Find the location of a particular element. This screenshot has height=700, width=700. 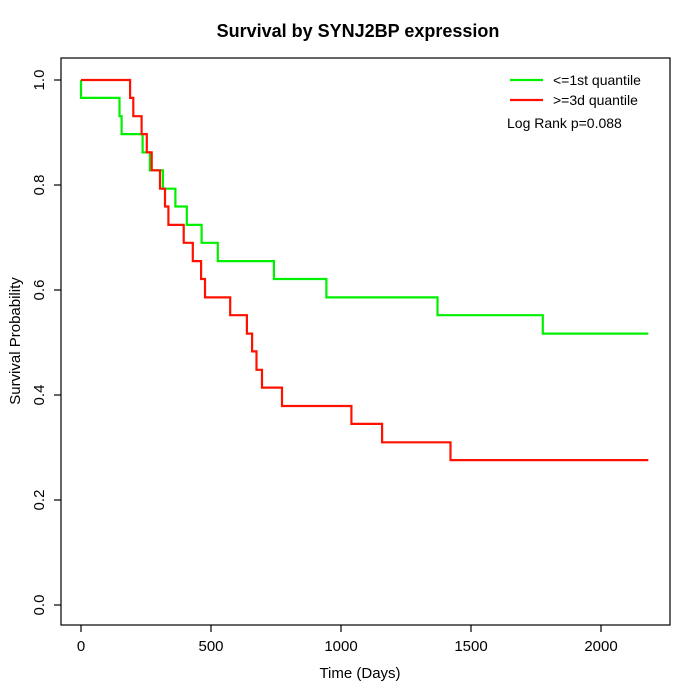

x-tick-label: 0 is located at coordinates (81, 646).